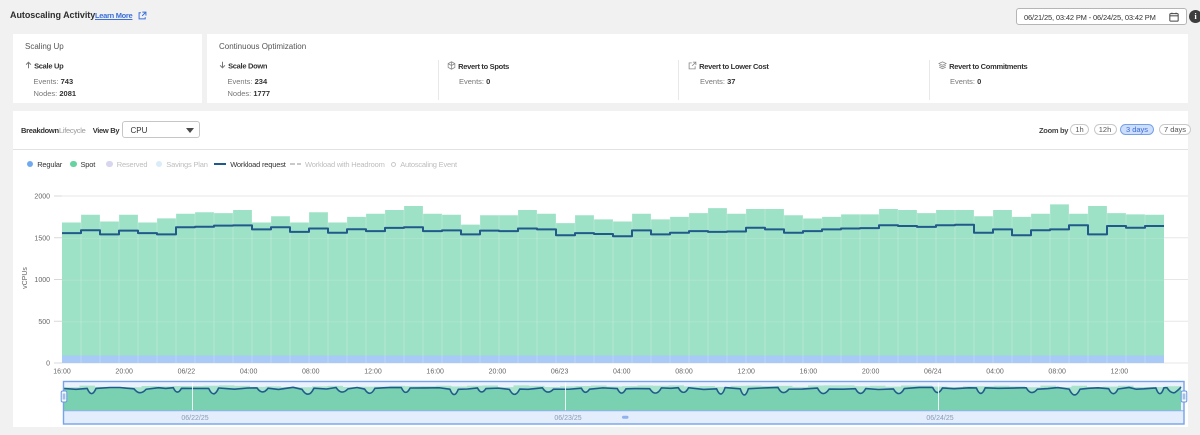  I want to click on svg-text: 2000, so click(42, 197).